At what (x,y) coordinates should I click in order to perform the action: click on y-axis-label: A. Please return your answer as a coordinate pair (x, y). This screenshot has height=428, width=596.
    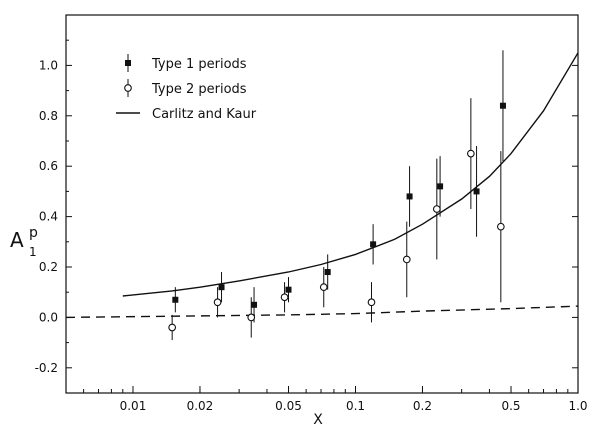
    Looking at the image, I should click on (17, 240).